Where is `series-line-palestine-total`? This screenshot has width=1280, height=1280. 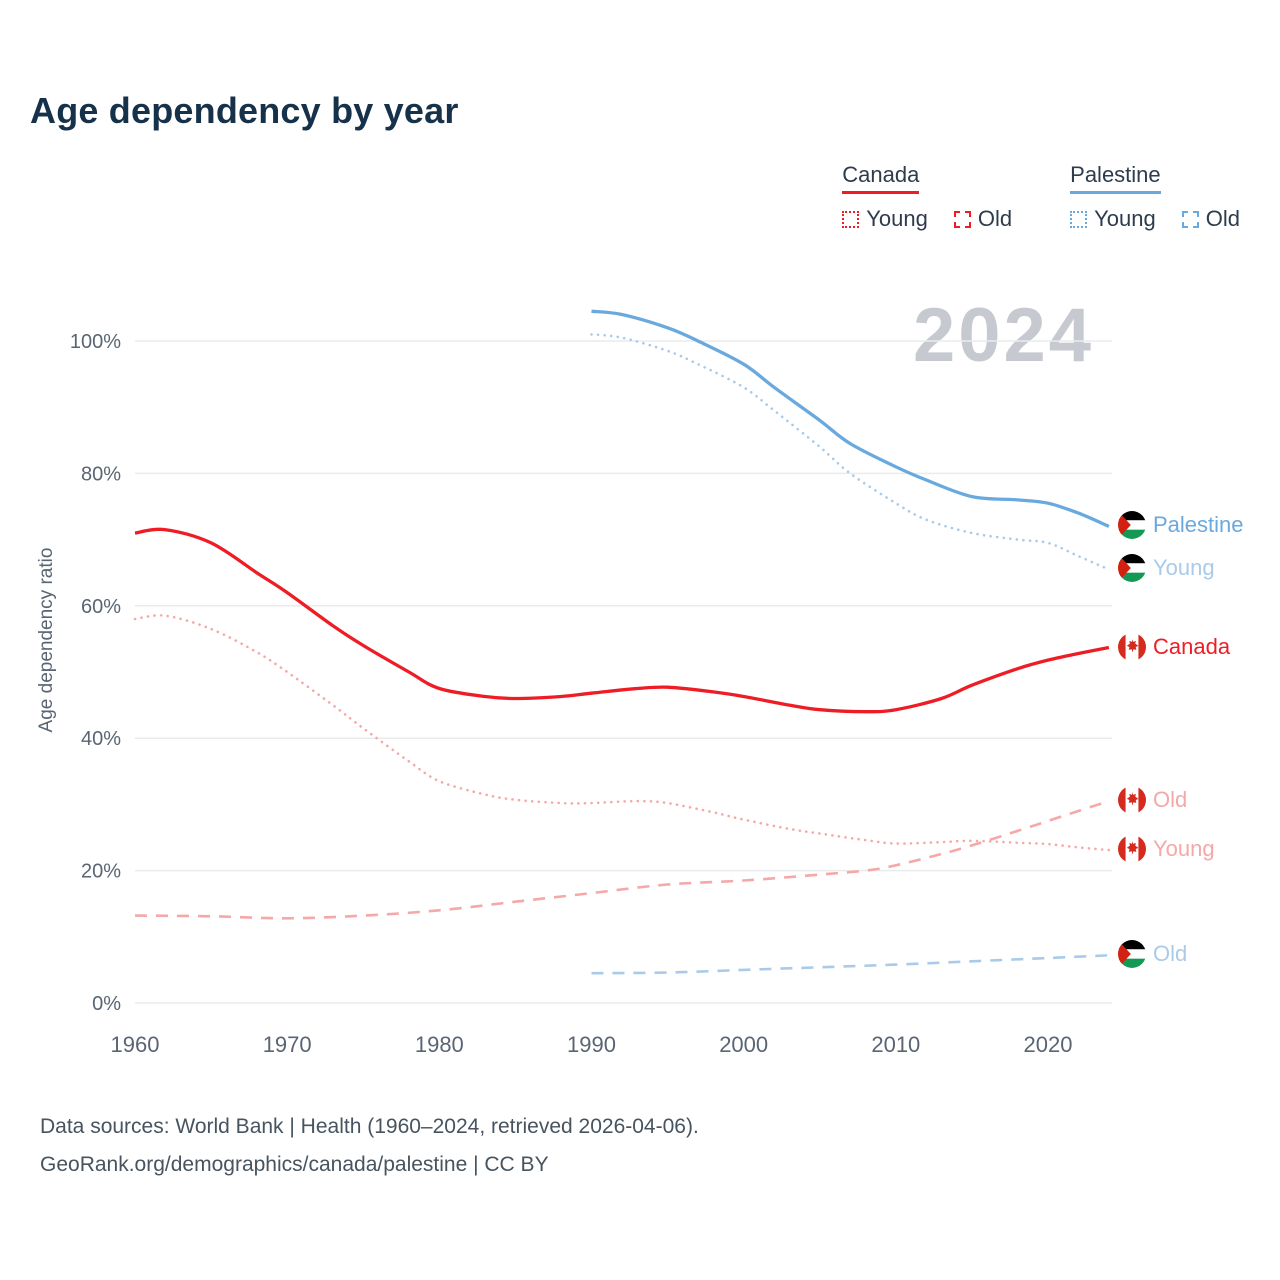 series-line-palestine-total is located at coordinates (850, 418).